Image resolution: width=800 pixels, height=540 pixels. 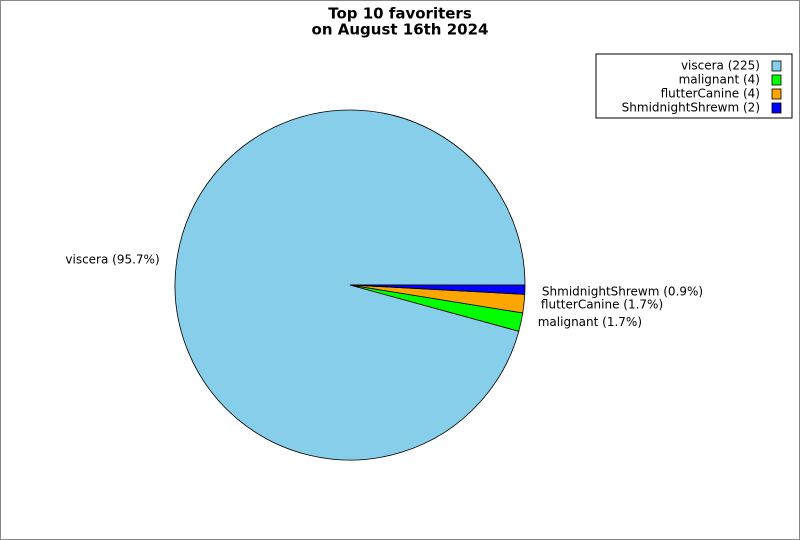 I want to click on slice-label: ShmidnightShrewm (0.9%), so click(x=622, y=291).